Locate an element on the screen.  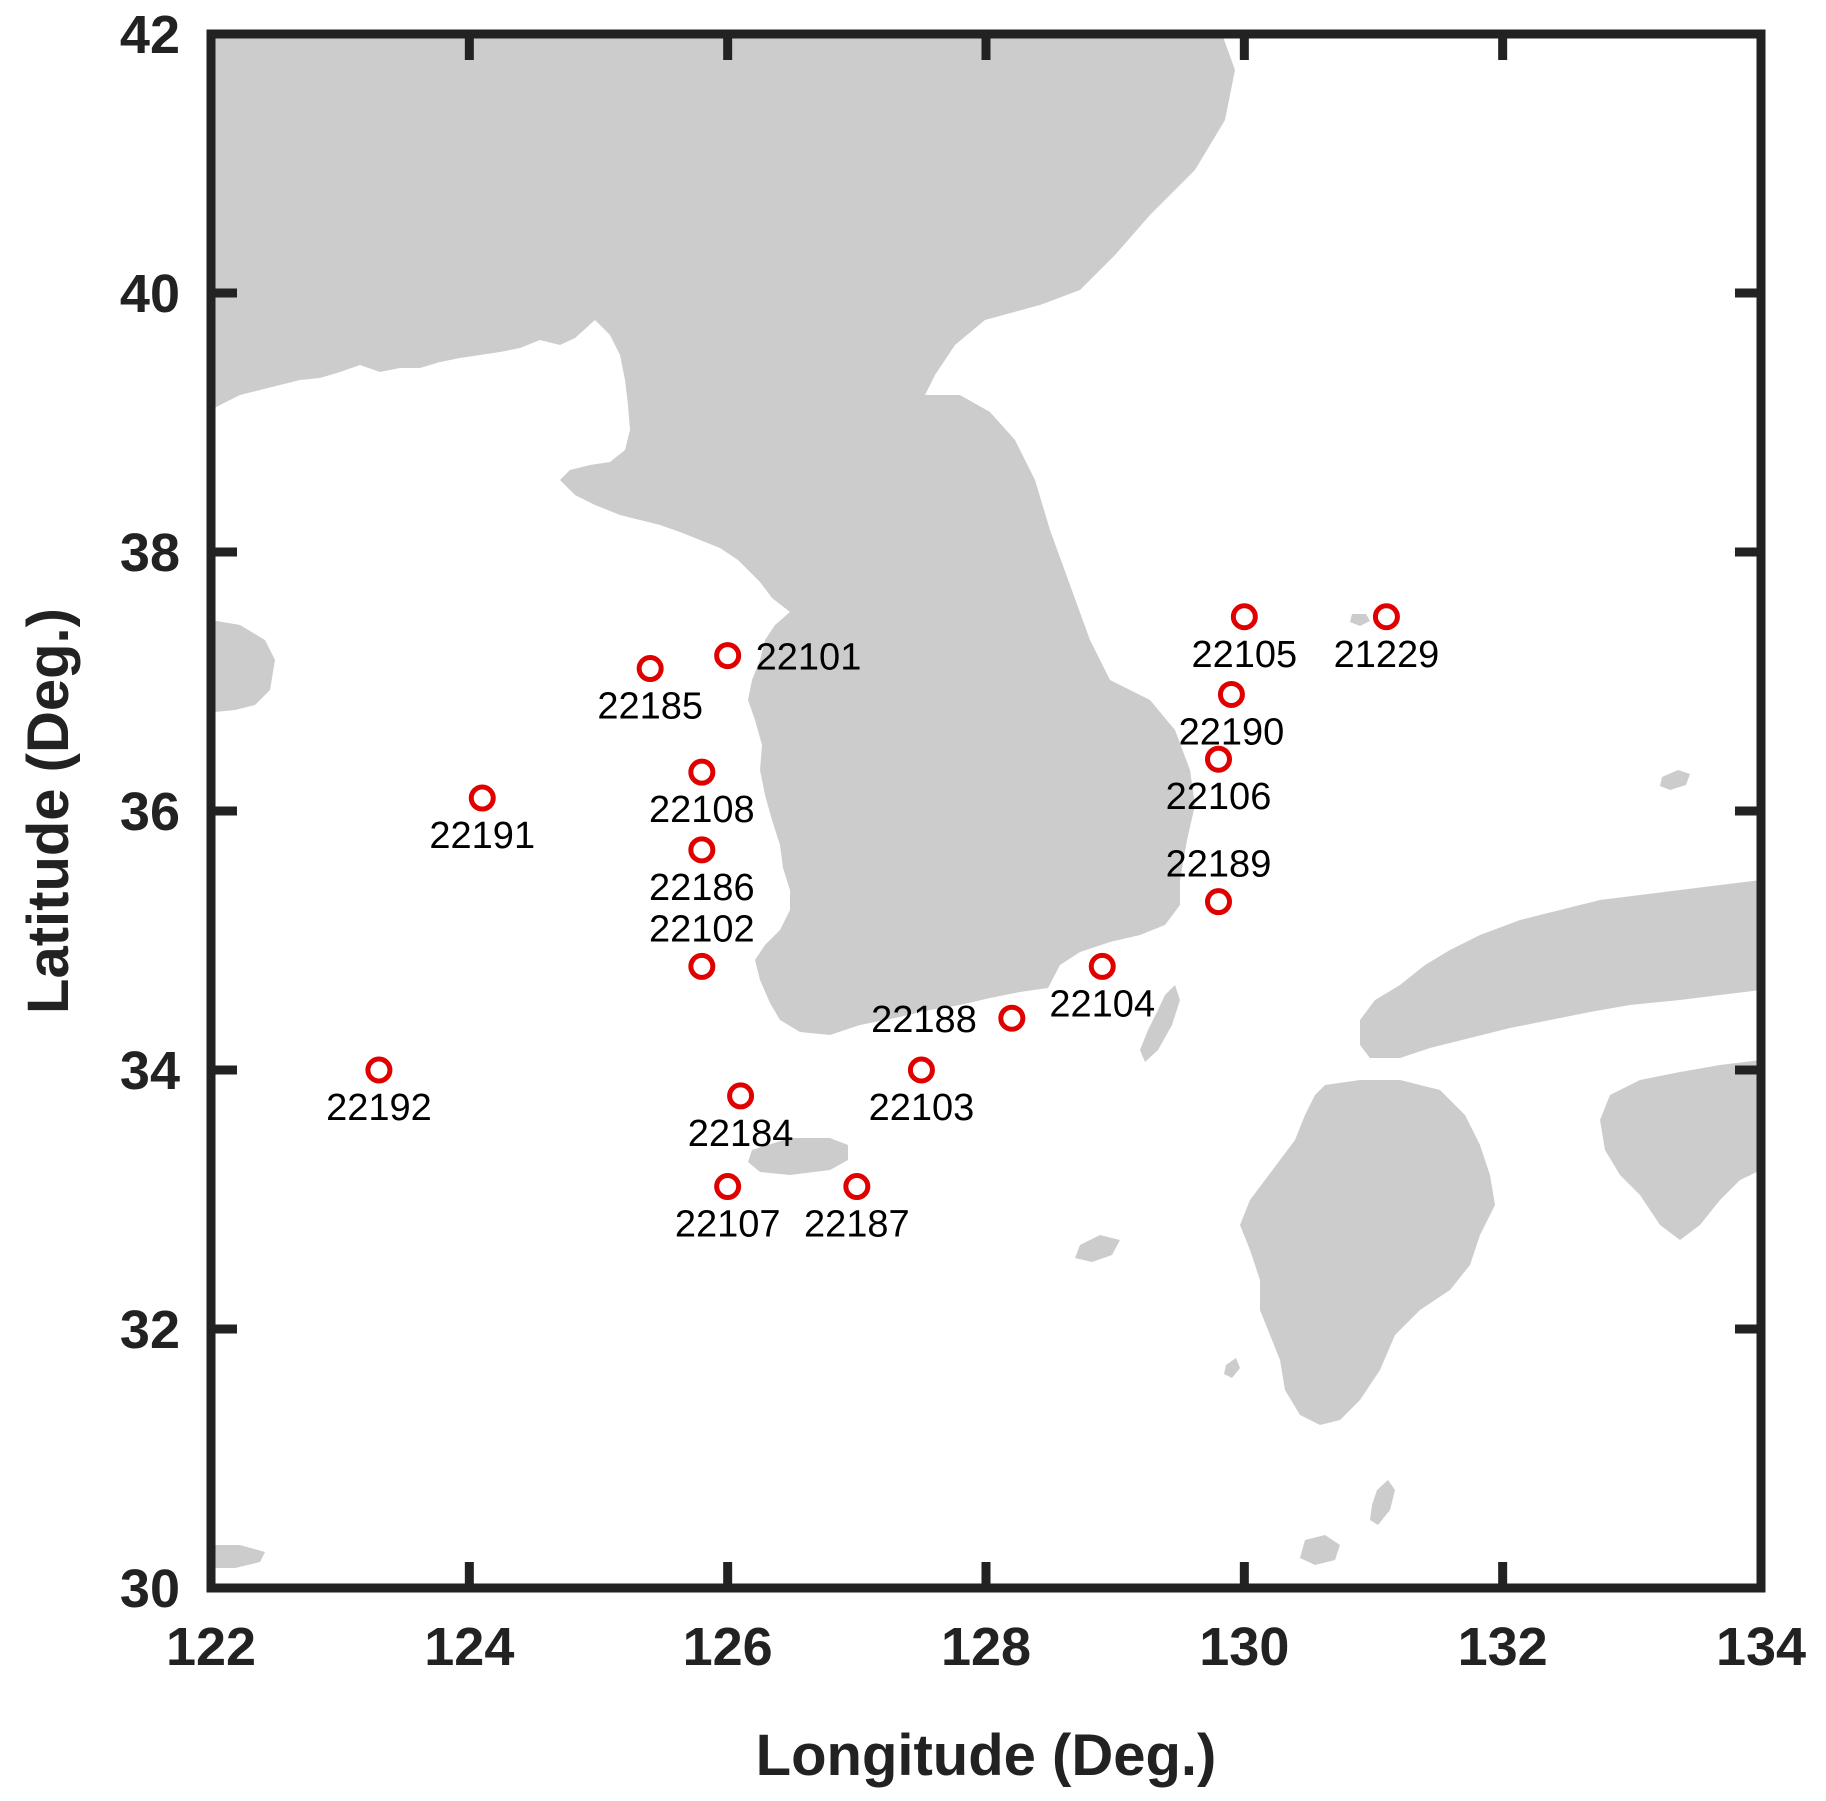
station-label-22190: 22190 is located at coordinates (1232, 732).